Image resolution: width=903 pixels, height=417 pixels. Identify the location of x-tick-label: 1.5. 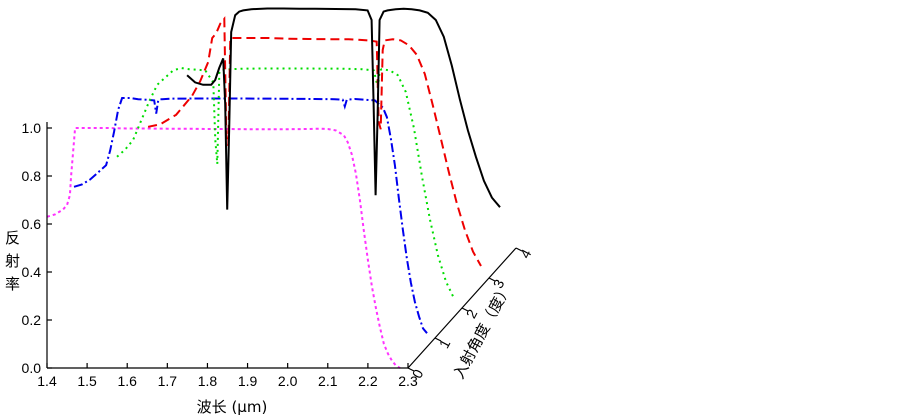
(87, 381).